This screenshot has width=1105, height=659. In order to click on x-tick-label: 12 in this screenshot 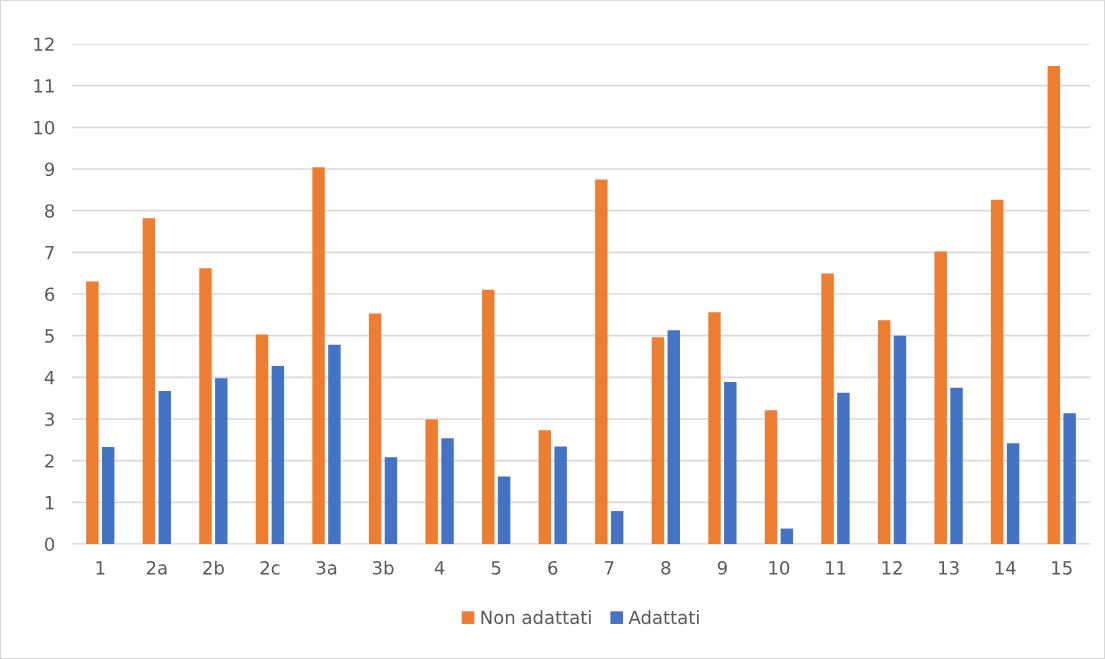, I will do `click(892, 567)`.